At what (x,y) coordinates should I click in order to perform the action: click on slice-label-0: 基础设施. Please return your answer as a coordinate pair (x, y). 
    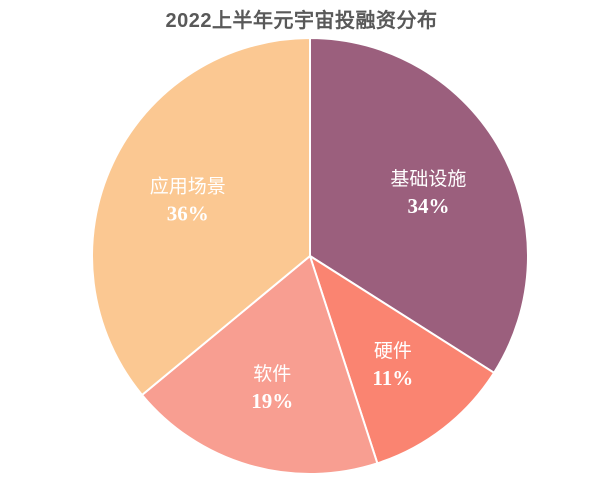
    Looking at the image, I should click on (428, 179).